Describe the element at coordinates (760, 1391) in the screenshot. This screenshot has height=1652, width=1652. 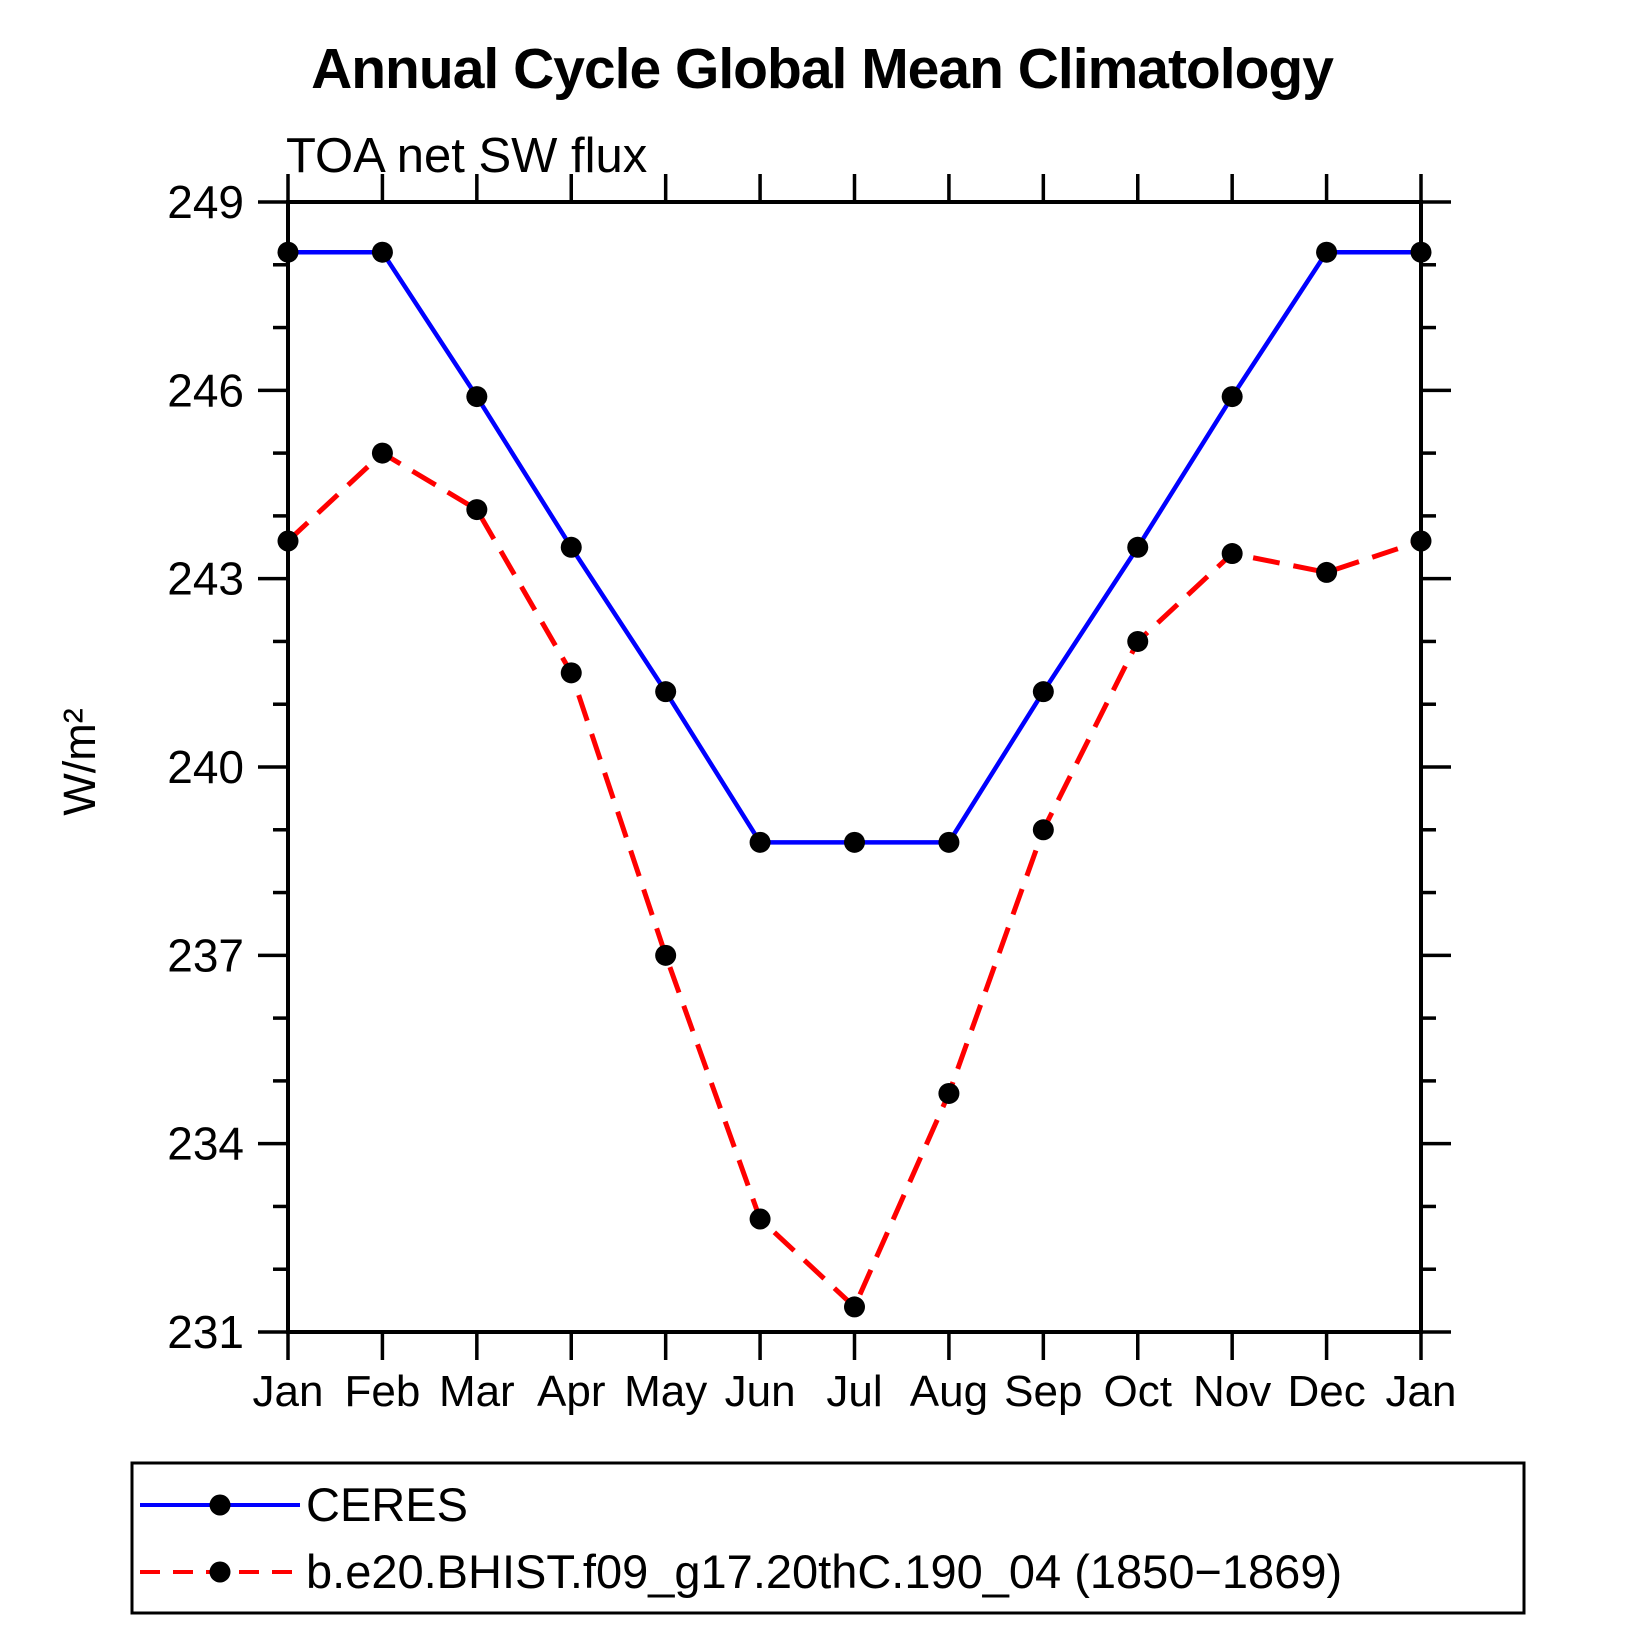
I see `x-tick-label: Jun` at that location.